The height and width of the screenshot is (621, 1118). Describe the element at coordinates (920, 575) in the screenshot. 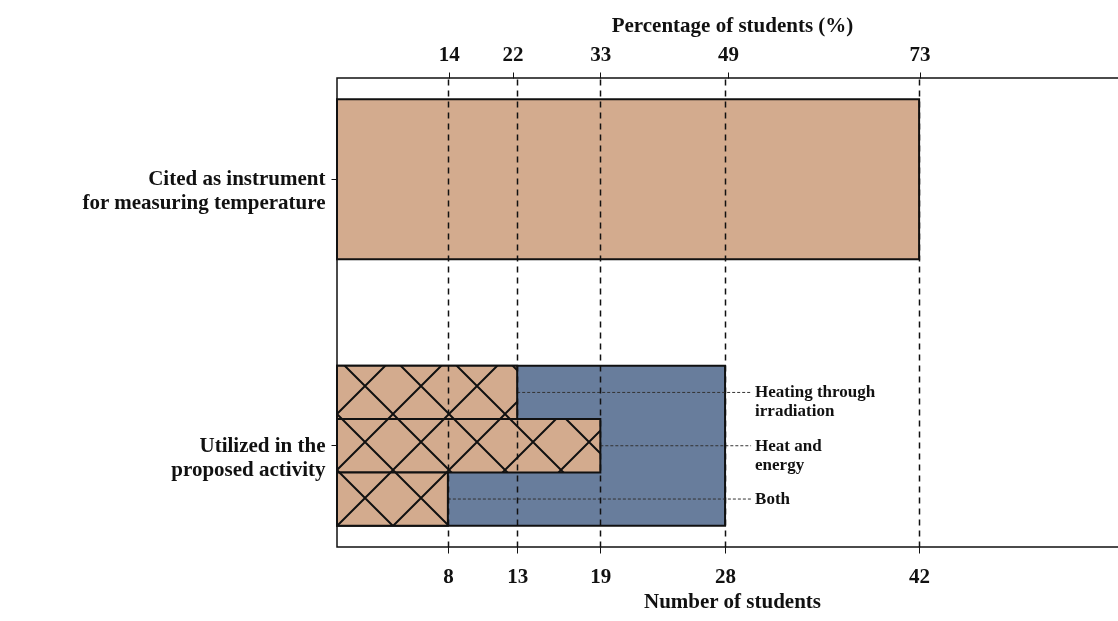

I see `x-tick-label: 42` at that location.